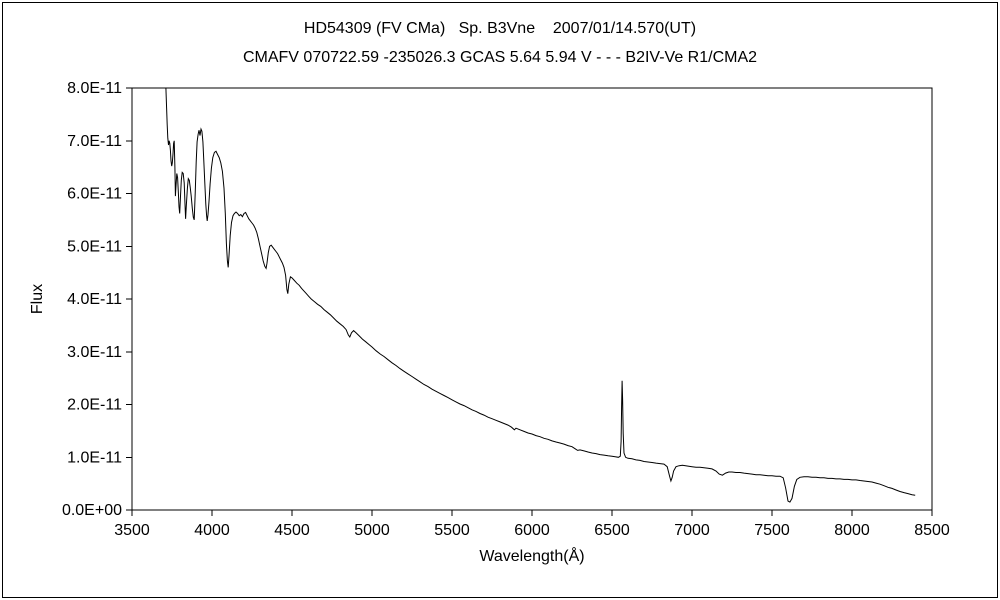 This screenshot has width=1000, height=600. Describe the element at coordinates (932, 530) in the screenshot. I see `x-tick-label: 8500` at that location.